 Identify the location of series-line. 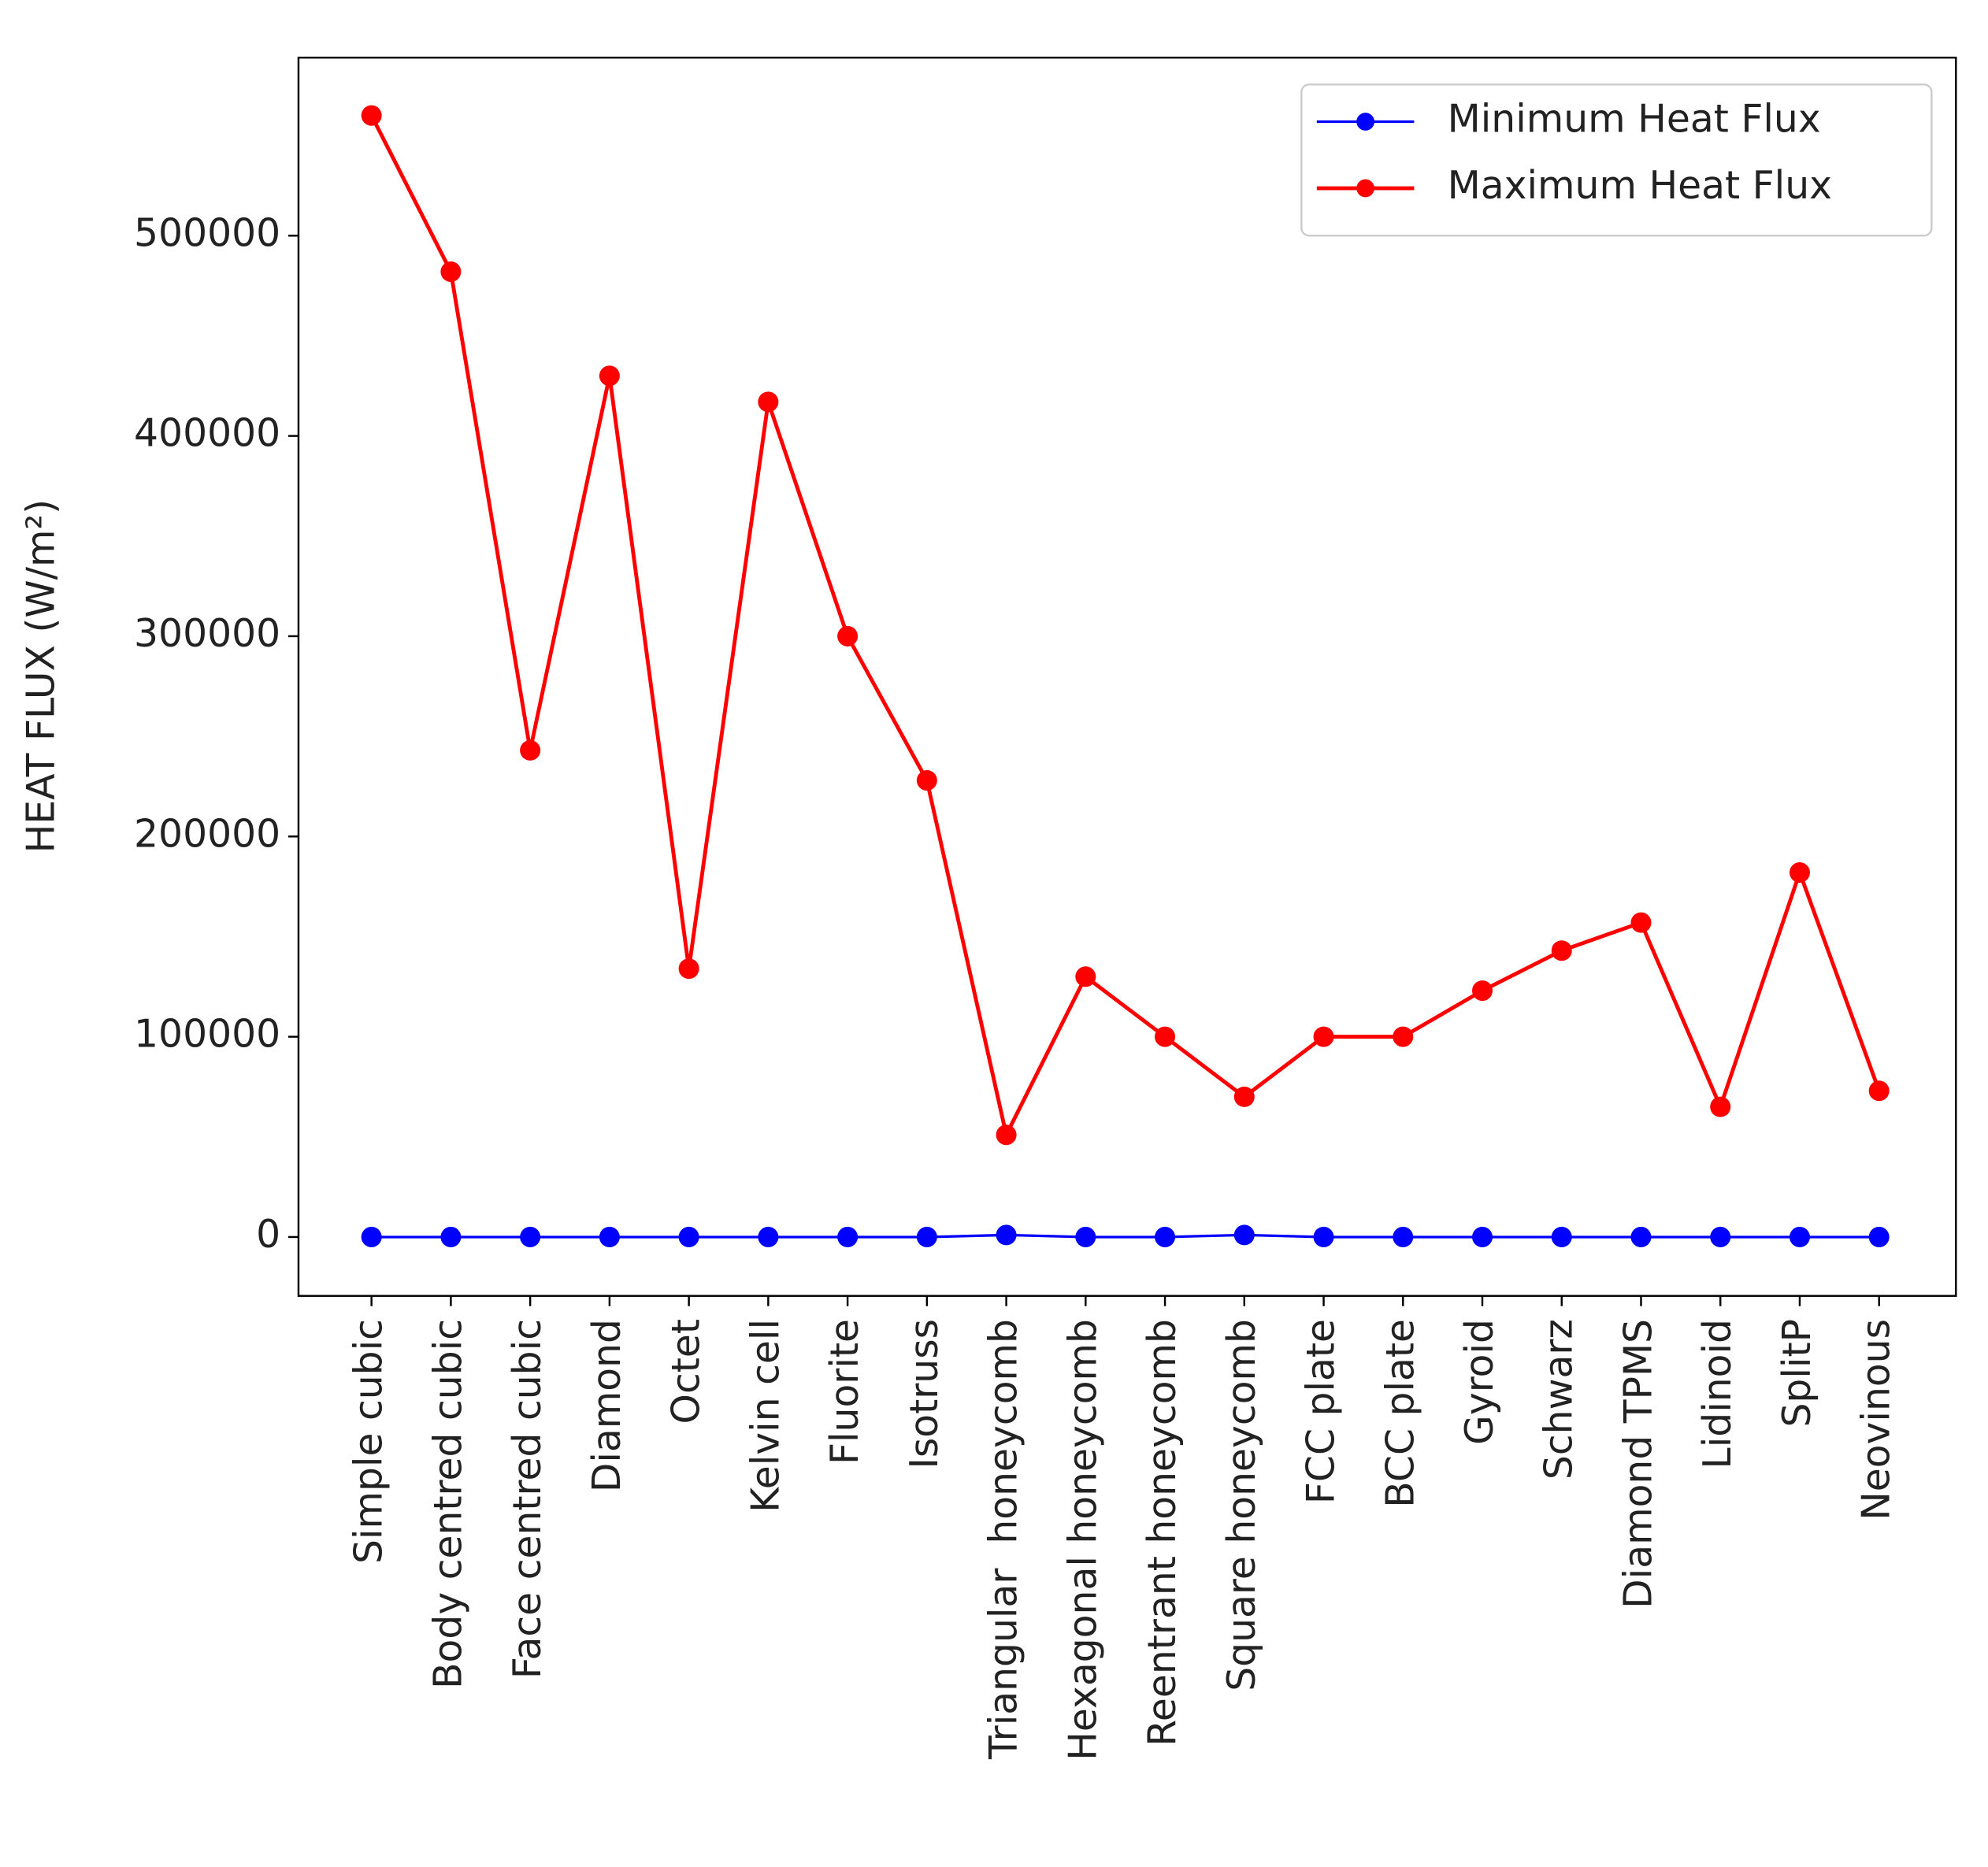
(1125, 1236).